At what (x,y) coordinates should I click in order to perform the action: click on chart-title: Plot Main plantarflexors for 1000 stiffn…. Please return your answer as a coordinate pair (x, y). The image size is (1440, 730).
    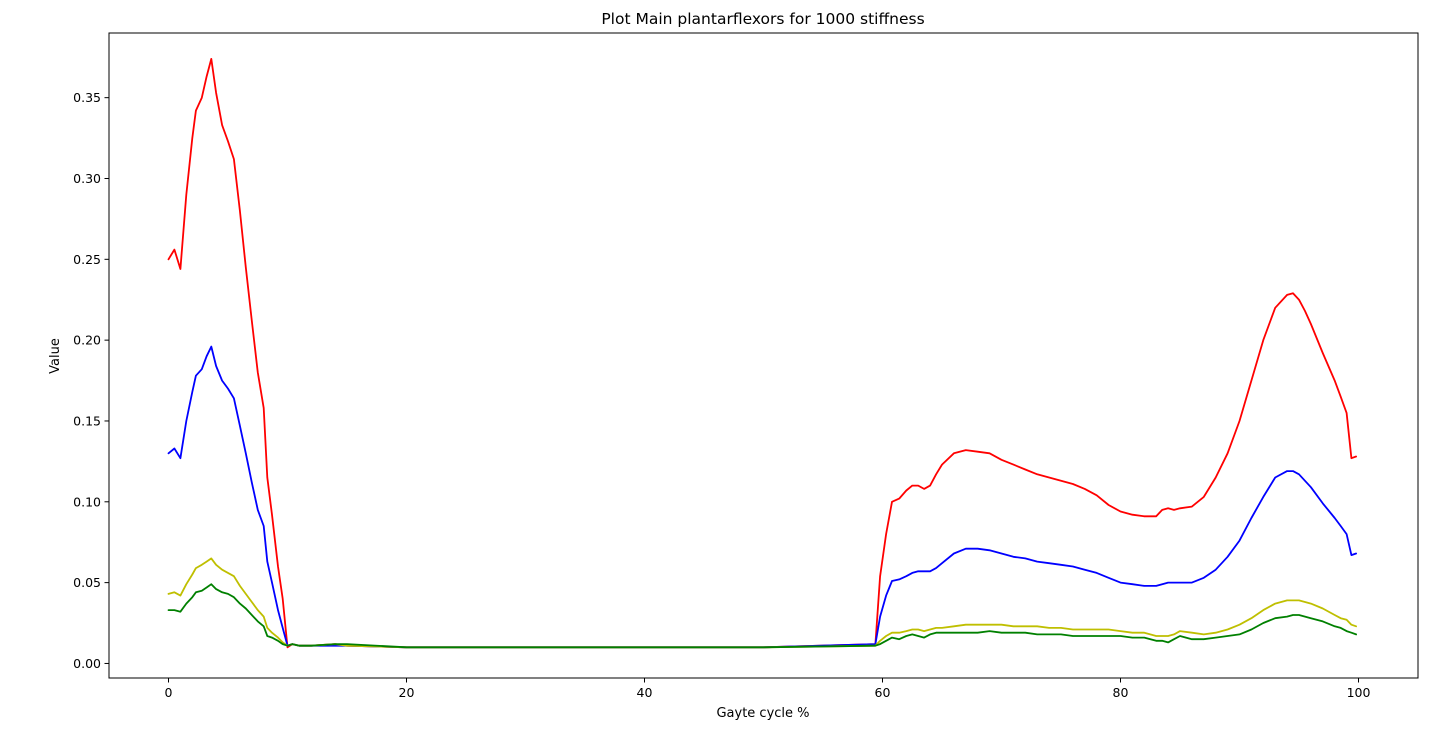
    Looking at the image, I should click on (762, 19).